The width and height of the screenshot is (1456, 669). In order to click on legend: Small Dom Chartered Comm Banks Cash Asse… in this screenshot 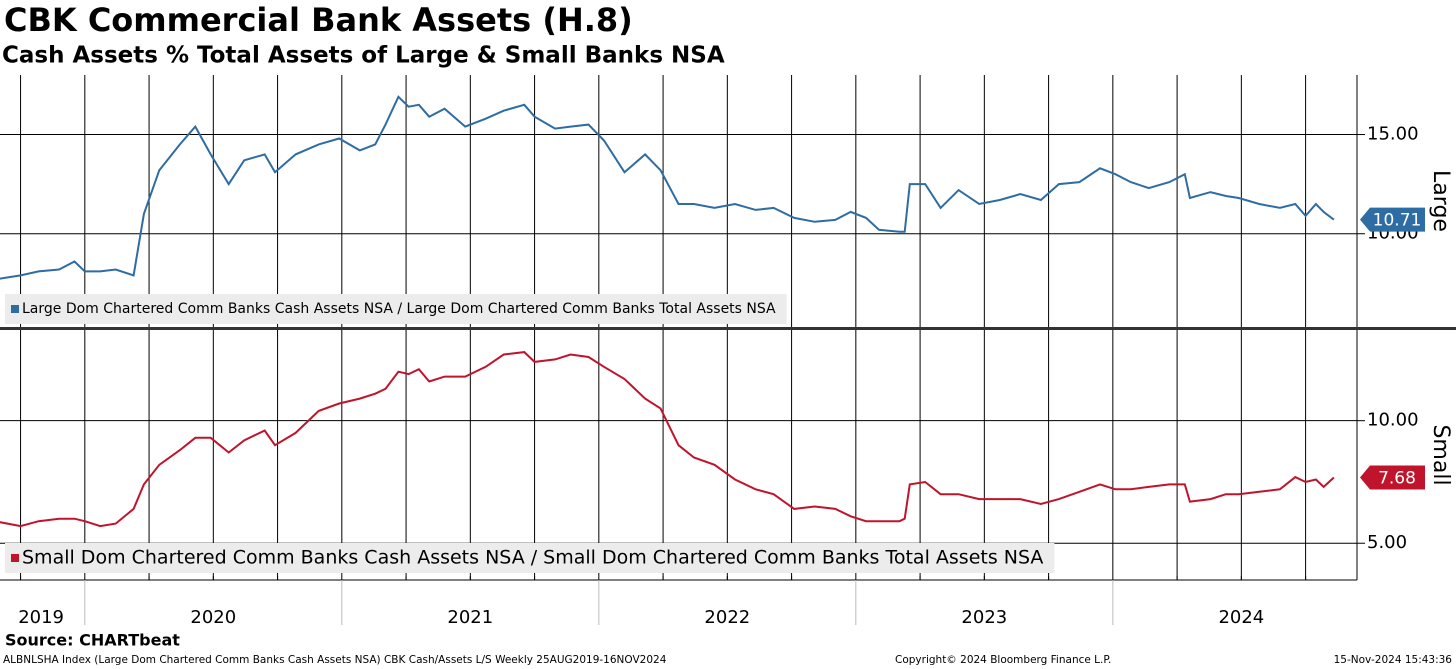, I will do `click(530, 558)`.